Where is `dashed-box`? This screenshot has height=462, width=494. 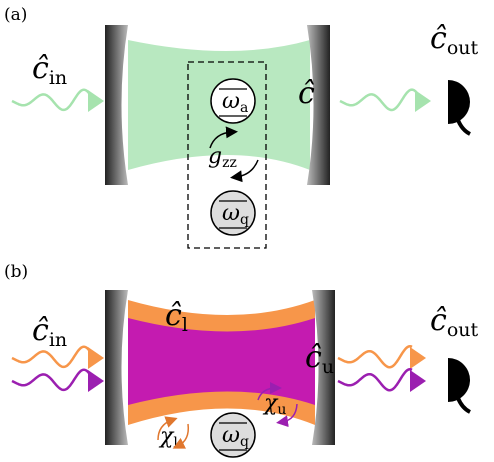
dashed-box is located at coordinates (227, 155).